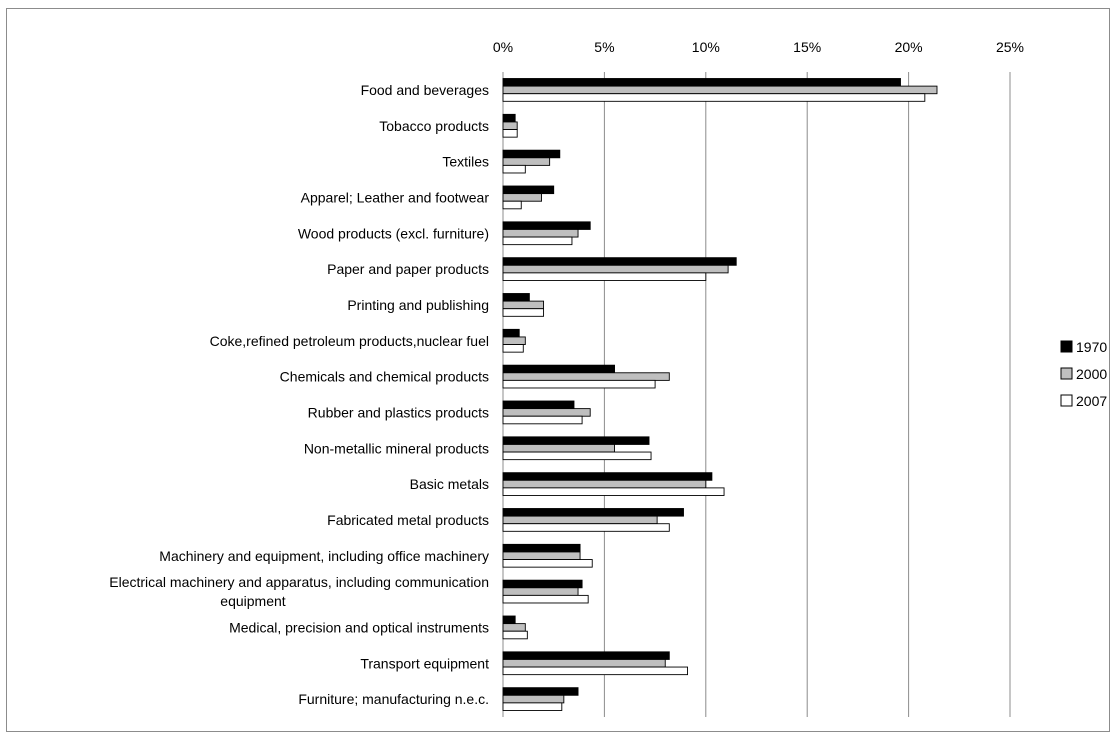  What do you see at coordinates (449, 484) in the screenshot?
I see `category-label: Basic metals` at bounding box center [449, 484].